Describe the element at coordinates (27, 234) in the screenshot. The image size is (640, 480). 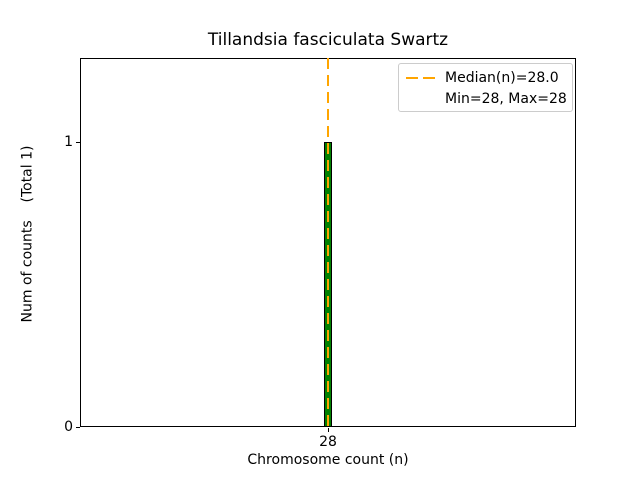
I see `y-axis-label: Num of counts (Total 1)` at that location.